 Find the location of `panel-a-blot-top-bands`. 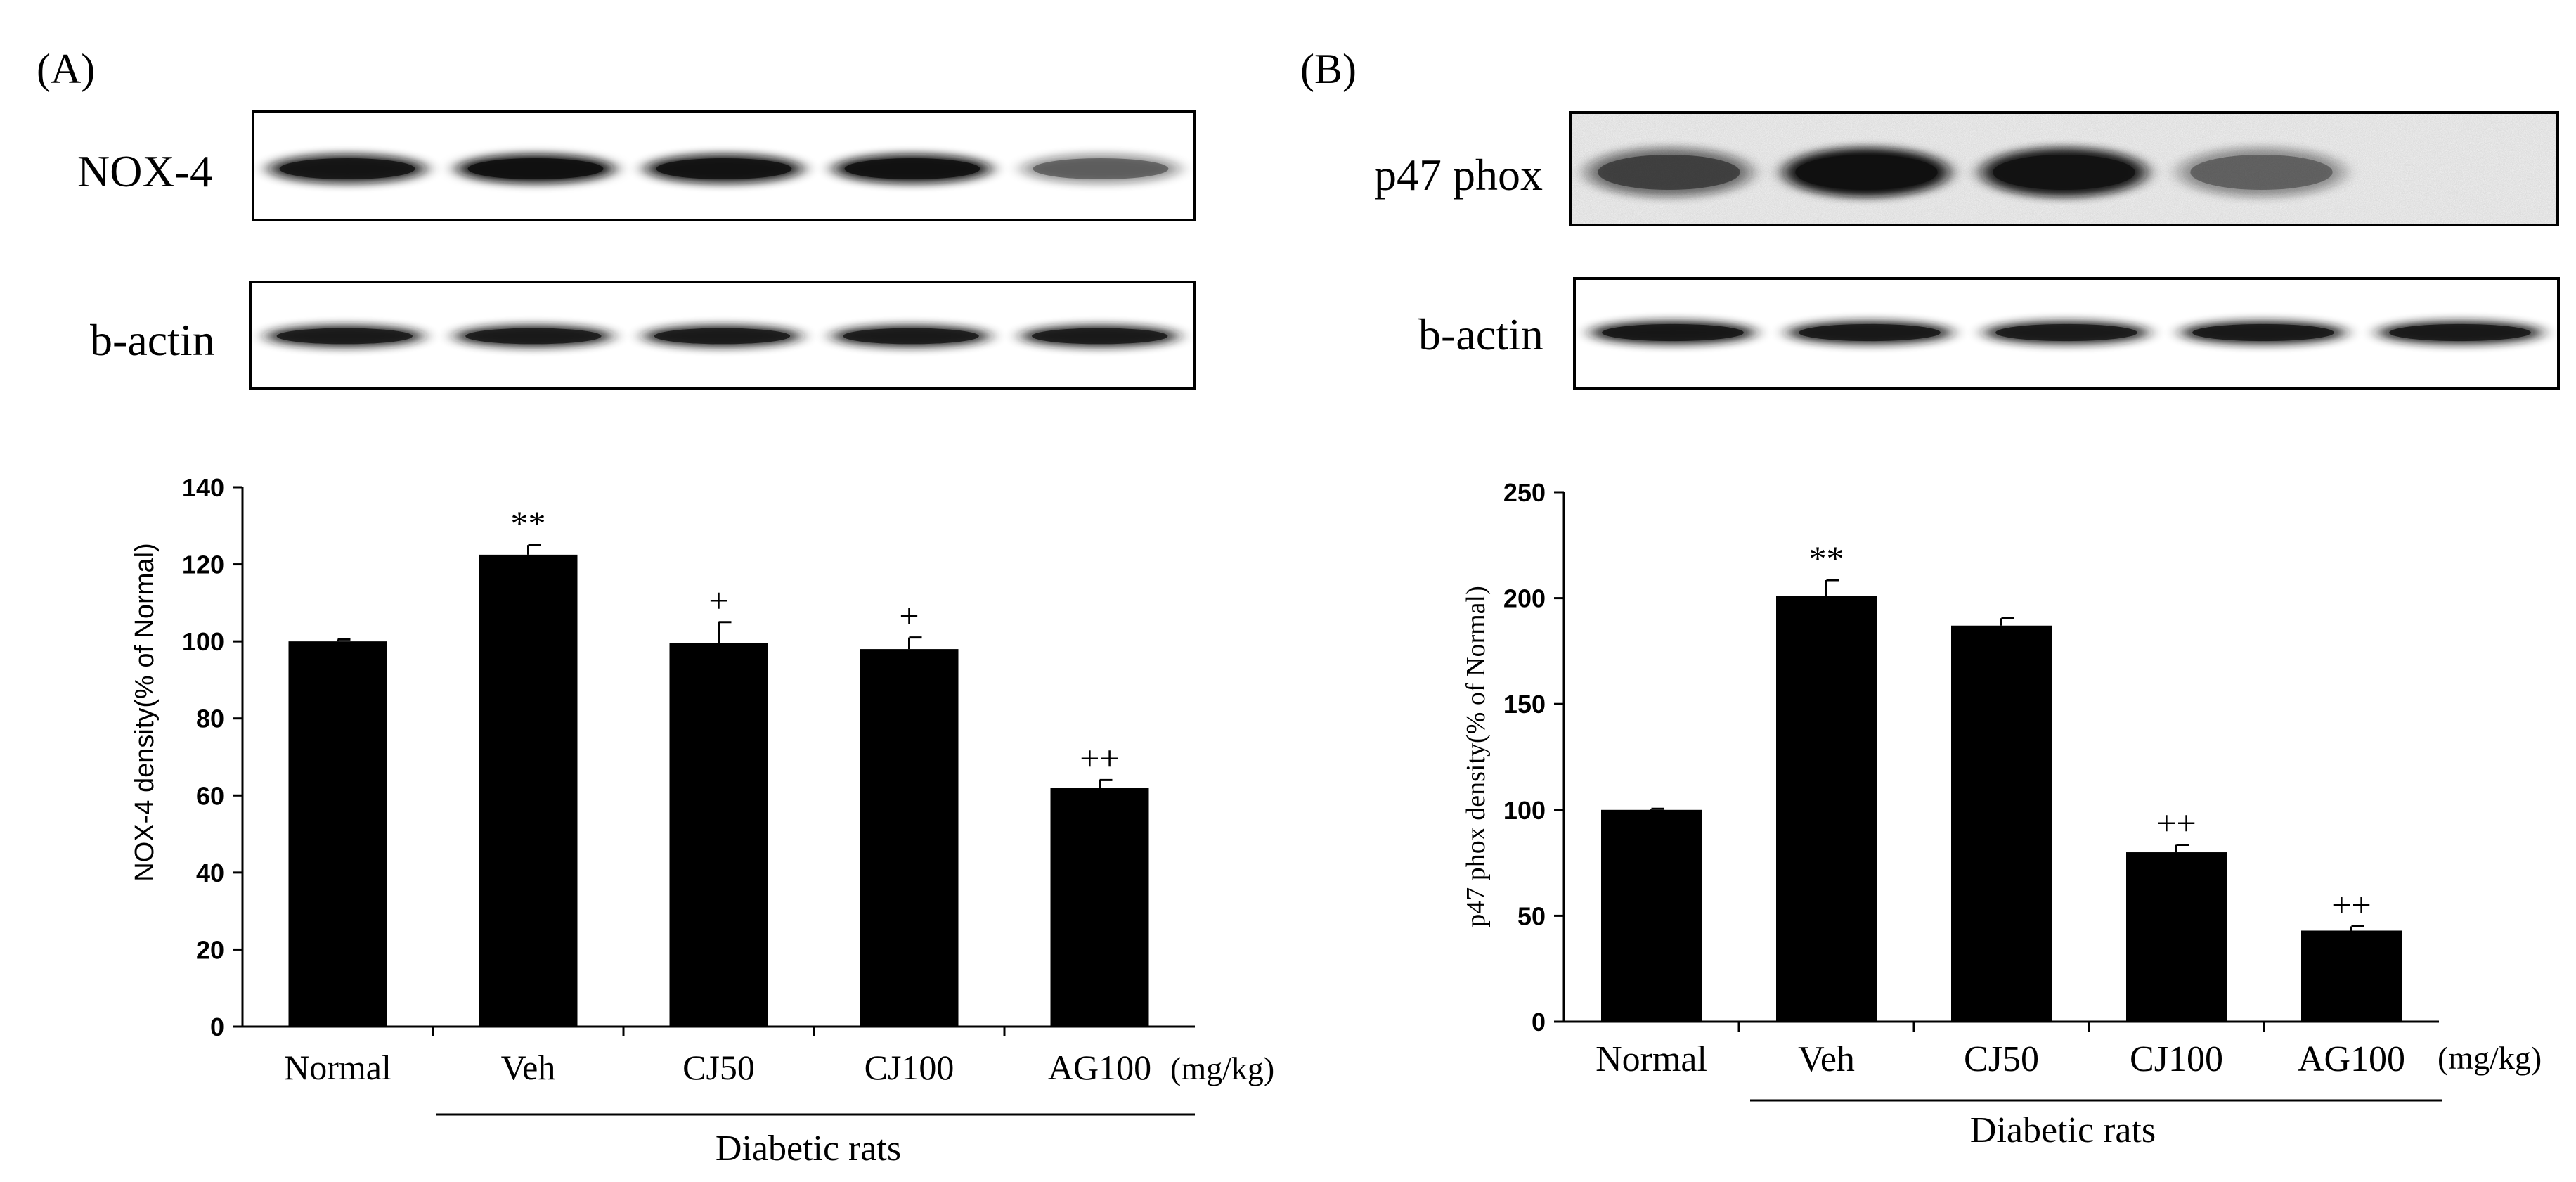

panel-a-blot-top-bands is located at coordinates (724, 169).